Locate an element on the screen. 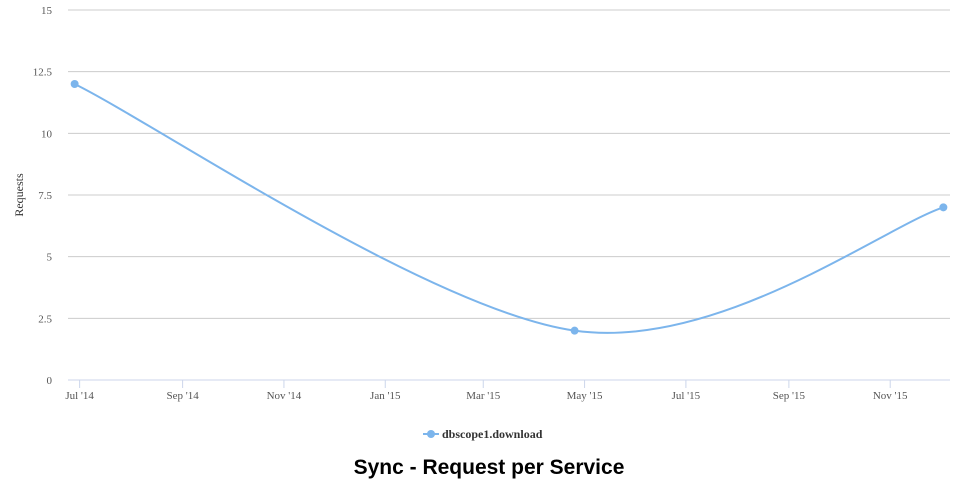  x-tick-label: Nov '14 is located at coordinates (284, 396).